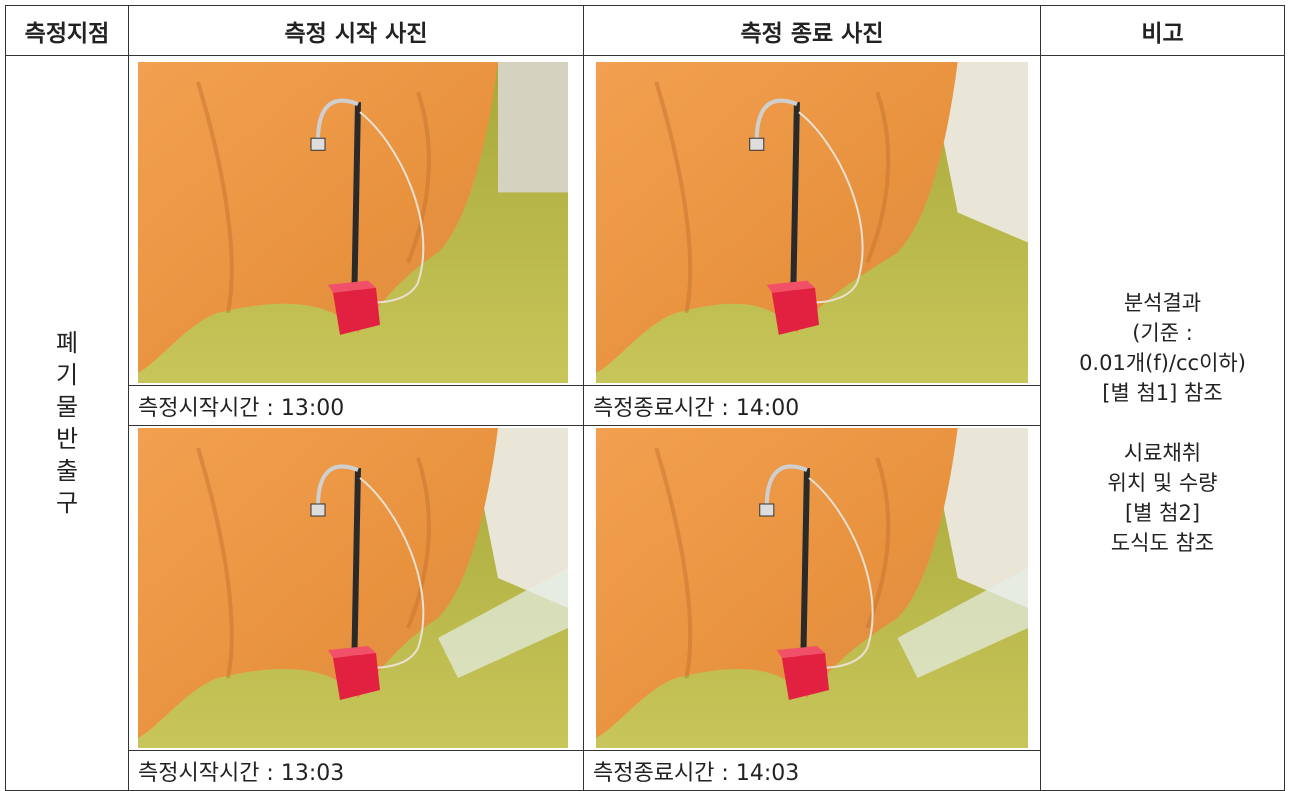  Describe the element at coordinates (241, 408) in the screenshot. I see `caption: 측정시작시간 : 13:00` at that location.